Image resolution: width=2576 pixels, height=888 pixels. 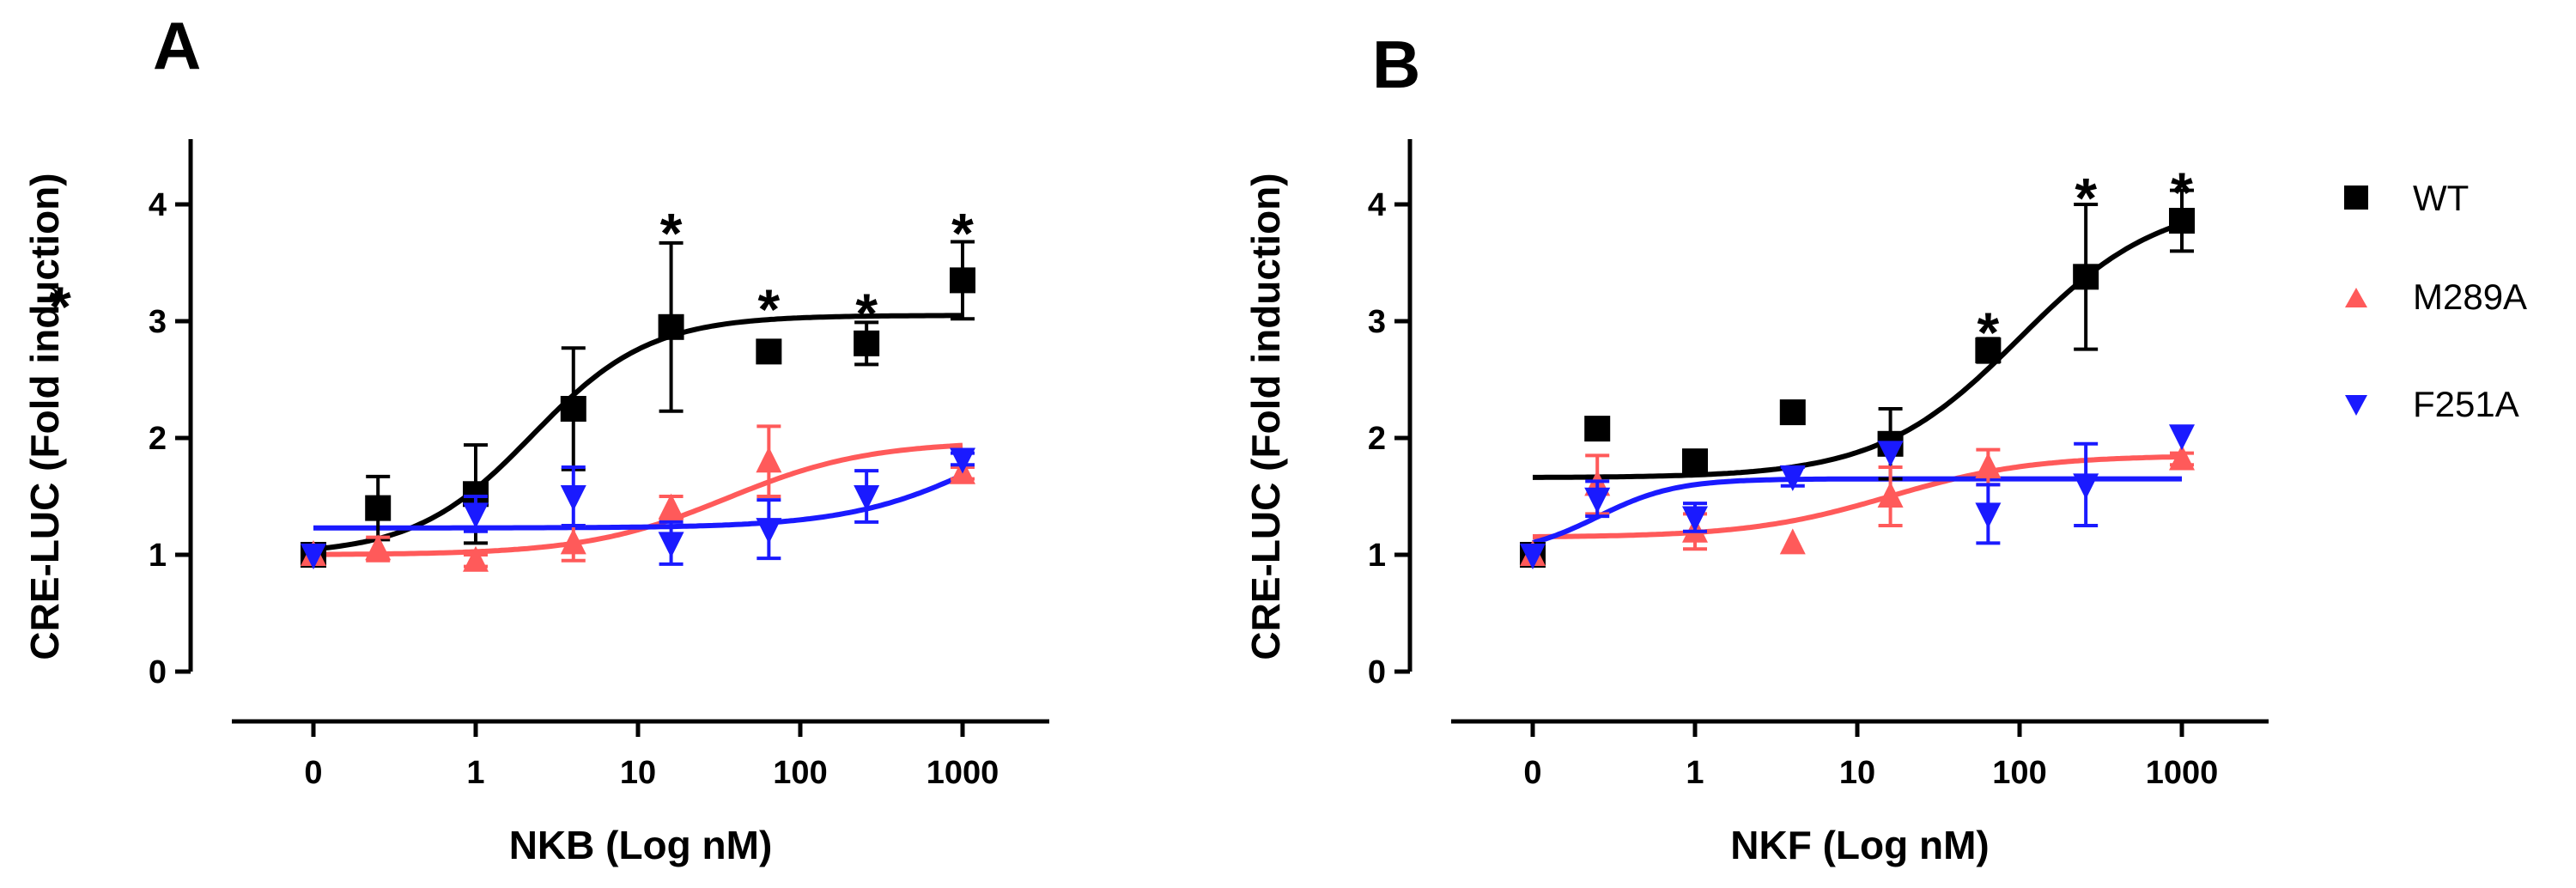 I want to click on panel-a-y-tick-label: 3, so click(x=158, y=322).